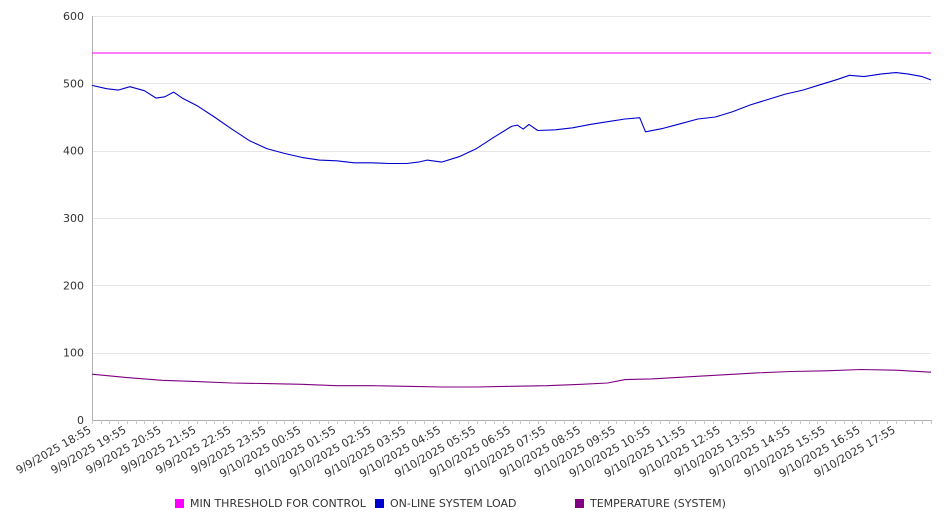  What do you see at coordinates (73, 16) in the screenshot?
I see `y-tick-label: 600` at bounding box center [73, 16].